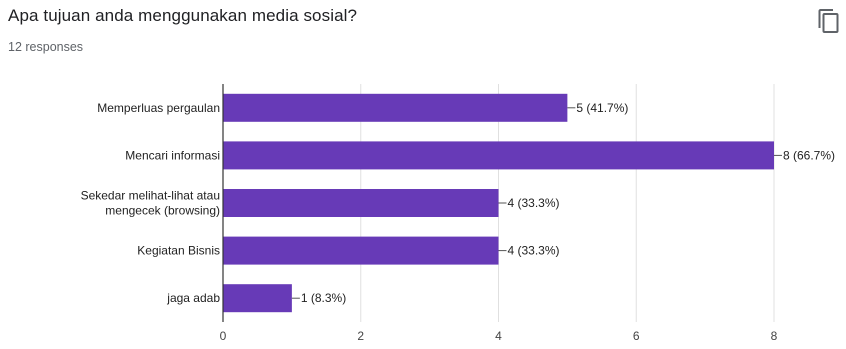 This screenshot has width=846, height=349. Describe the element at coordinates (158, 108) in the screenshot. I see `category-label: Memperluas pergaulan` at that location.